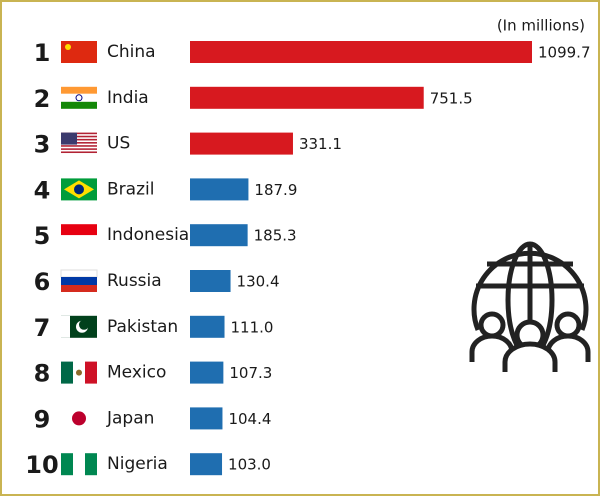 This screenshot has height=496, width=600. What do you see at coordinates (65, 326) in the screenshot?
I see `flag-hoist` at bounding box center [65, 326].